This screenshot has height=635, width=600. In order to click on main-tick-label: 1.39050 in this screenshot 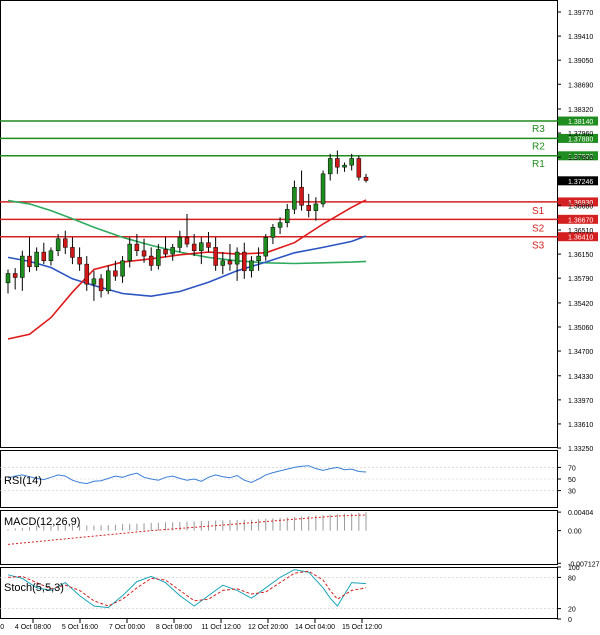, I will do `click(580, 61)`.